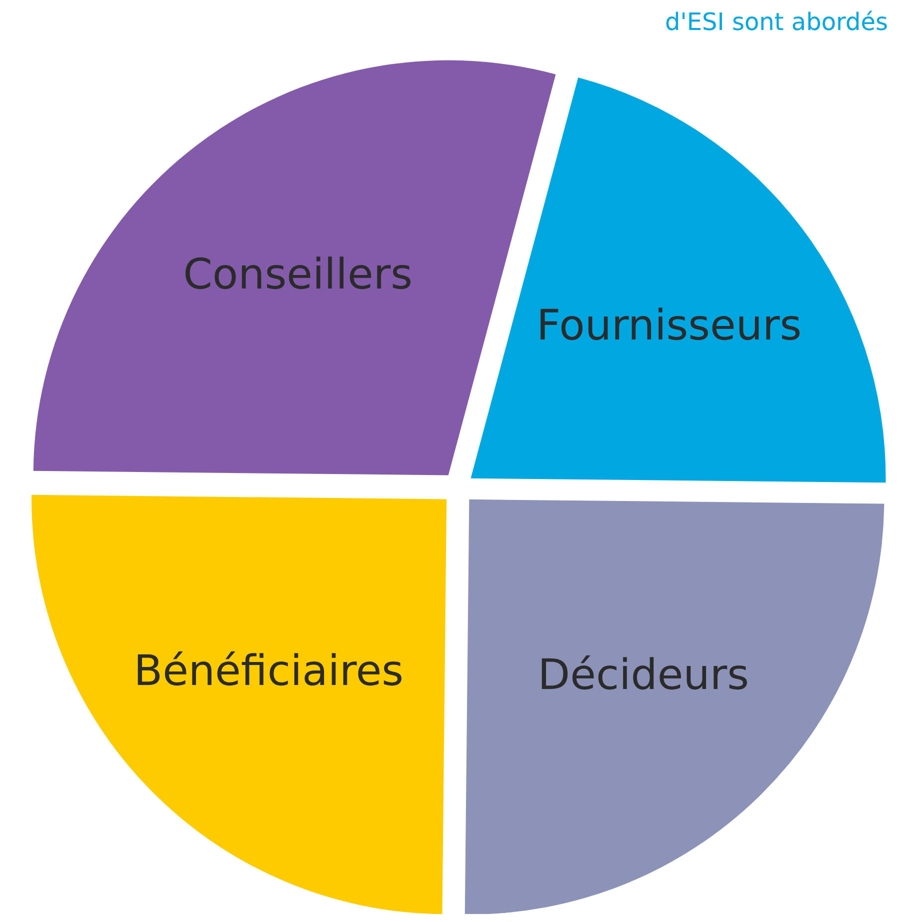  Describe the element at coordinates (776, 22) in the screenshot. I see `text: d'ESI sont abordés` at that location.